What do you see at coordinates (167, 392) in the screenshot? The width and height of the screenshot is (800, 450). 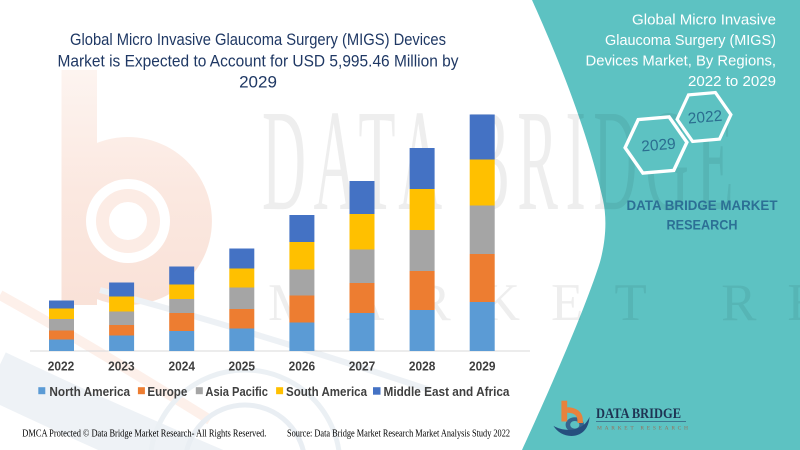 I see `svg-text: Europe` at bounding box center [167, 392].